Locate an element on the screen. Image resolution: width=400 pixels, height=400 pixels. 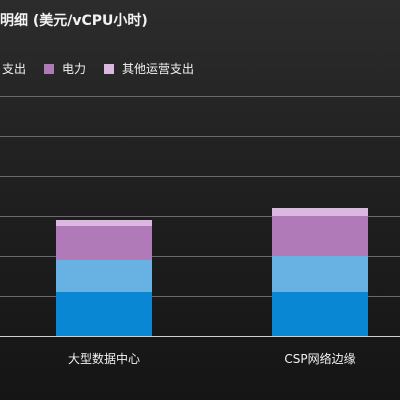
legend-label-expense: 支出 is located at coordinates (14, 69).